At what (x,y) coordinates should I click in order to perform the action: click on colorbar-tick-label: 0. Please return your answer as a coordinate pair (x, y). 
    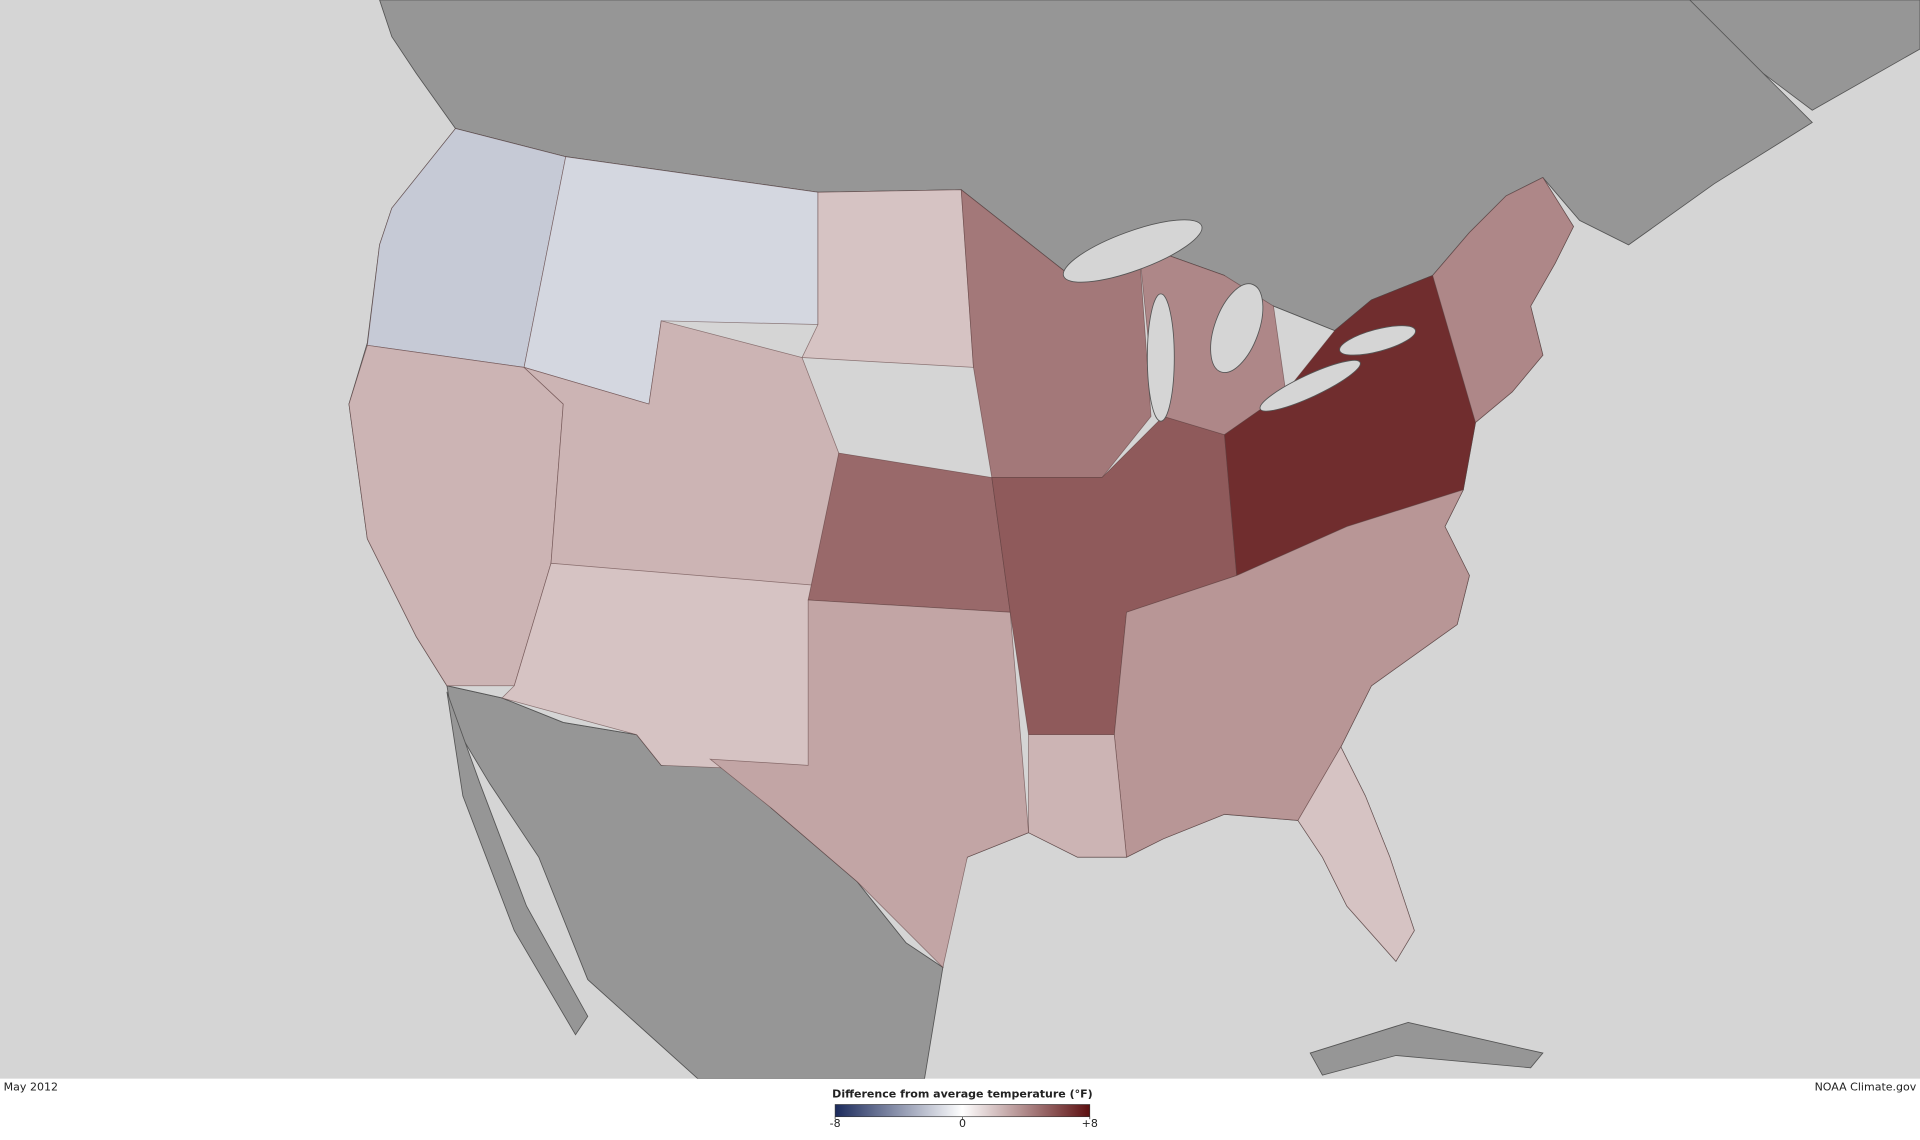
    Looking at the image, I should click on (962, 1123).